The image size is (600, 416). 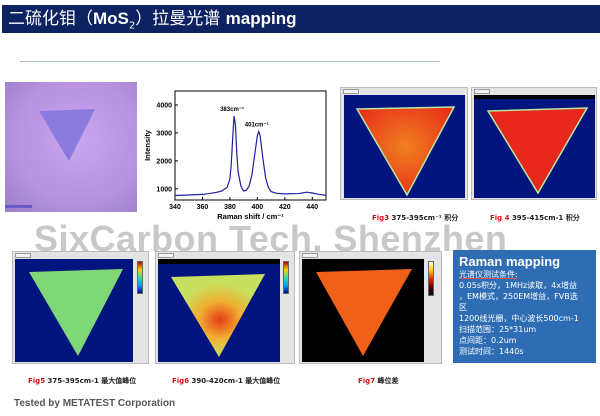 What do you see at coordinates (491, 351) in the screenshot?
I see `infobox-line: 测试时间：1440s` at bounding box center [491, 351].